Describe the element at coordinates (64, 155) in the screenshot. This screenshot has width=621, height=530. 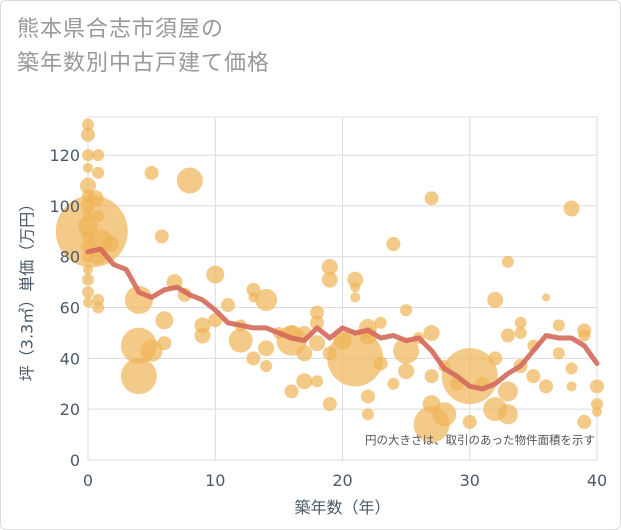
I see `y-tick-label: 120` at that location.